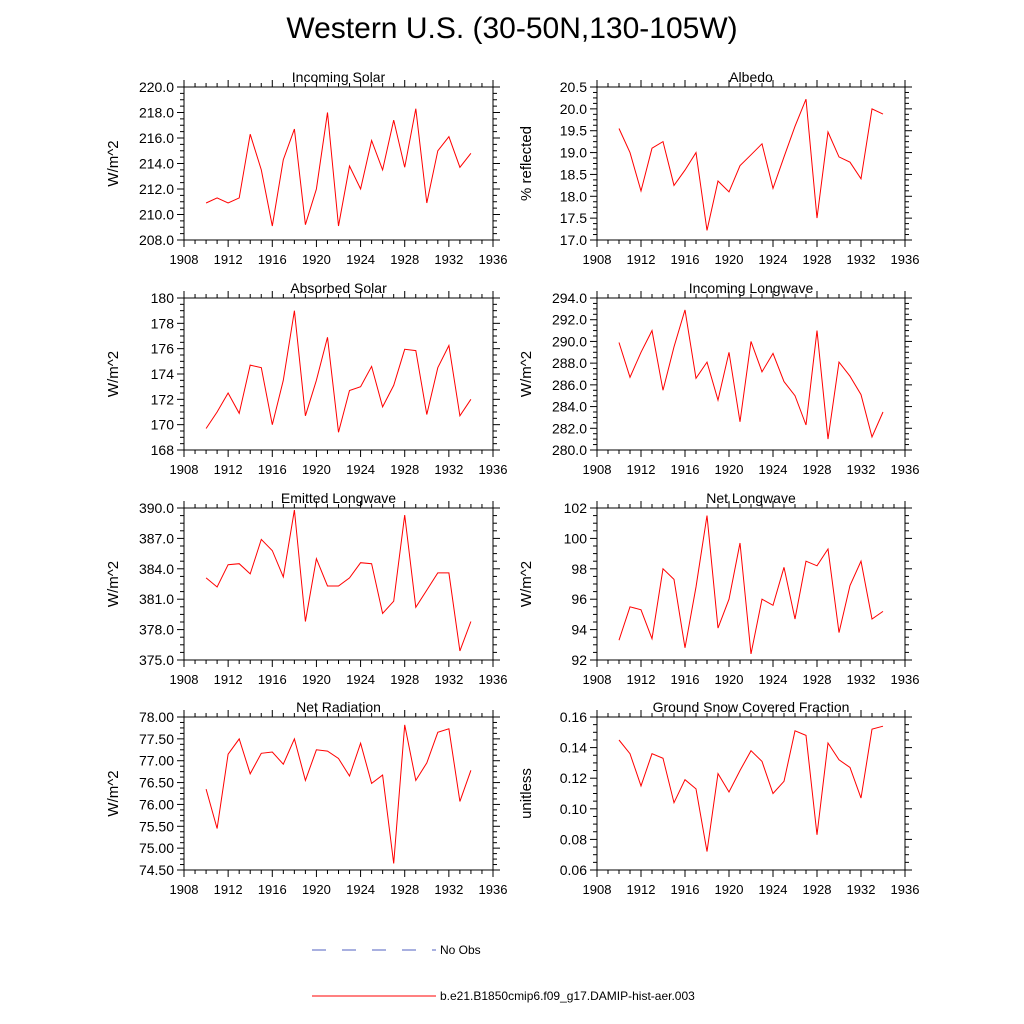 The width and height of the screenshot is (1024, 1024). Describe the element at coordinates (569, 341) in the screenshot. I see `y-tick-label: 290.0` at that location.